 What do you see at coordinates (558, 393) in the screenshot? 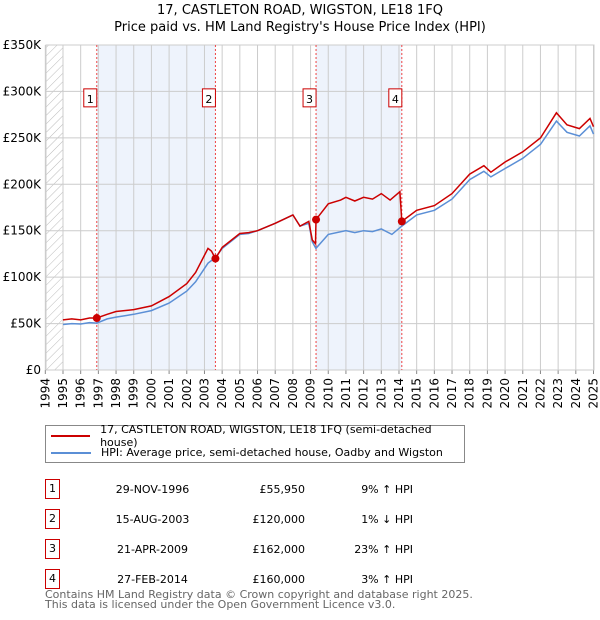
I see `x-tick-label: 2023` at bounding box center [558, 393].